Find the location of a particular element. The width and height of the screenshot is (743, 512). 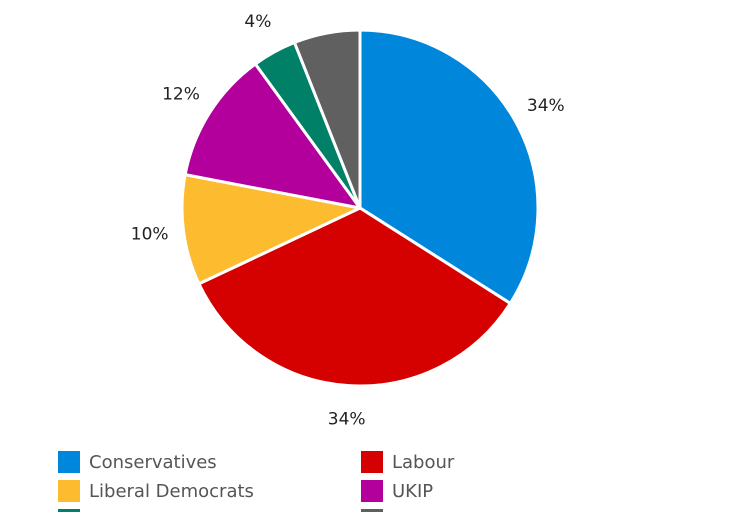

data-label: 10% is located at coordinates (150, 235).